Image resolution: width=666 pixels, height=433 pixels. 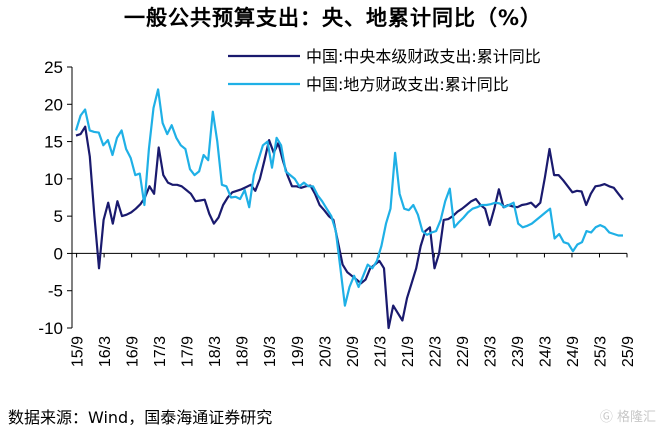 I want to click on x-tick-label: 18/9, so click(x=243, y=351).